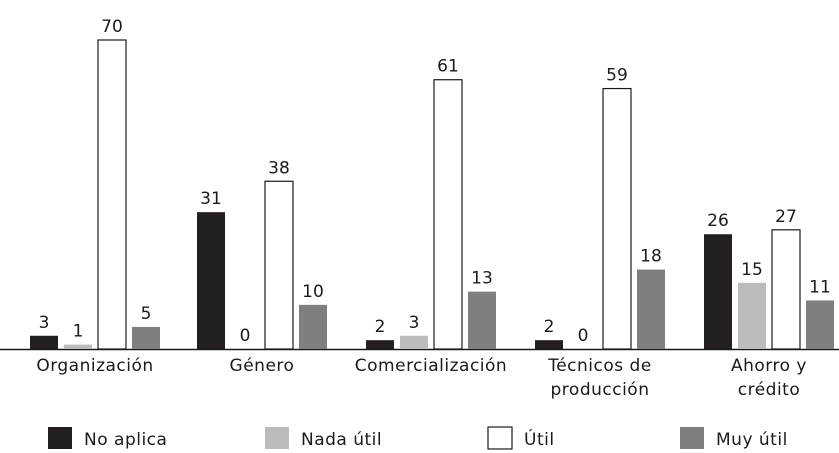  Describe the element at coordinates (539, 439) in the screenshot. I see `legend-label: Útil` at that location.